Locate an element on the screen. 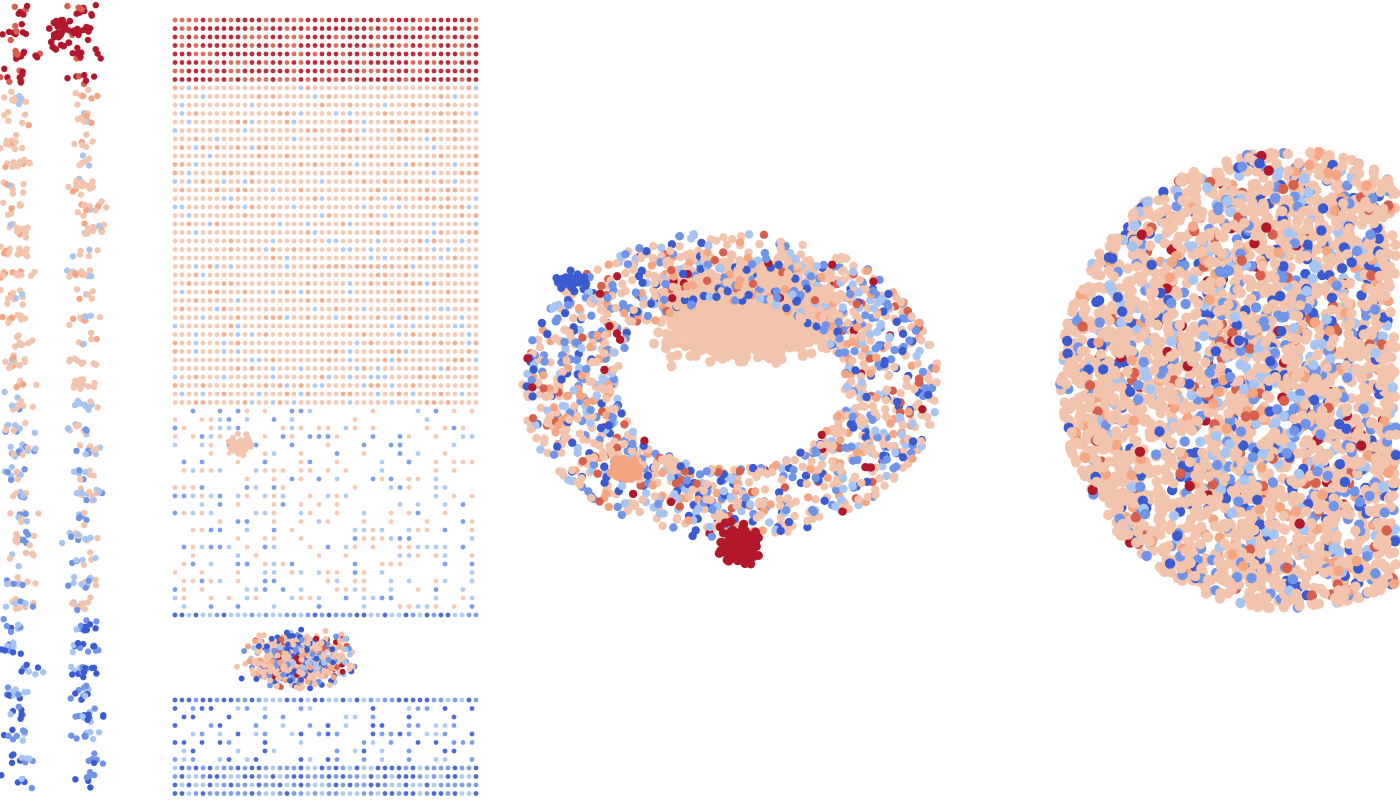  force-layout-panel is located at coordinates (730, 399).